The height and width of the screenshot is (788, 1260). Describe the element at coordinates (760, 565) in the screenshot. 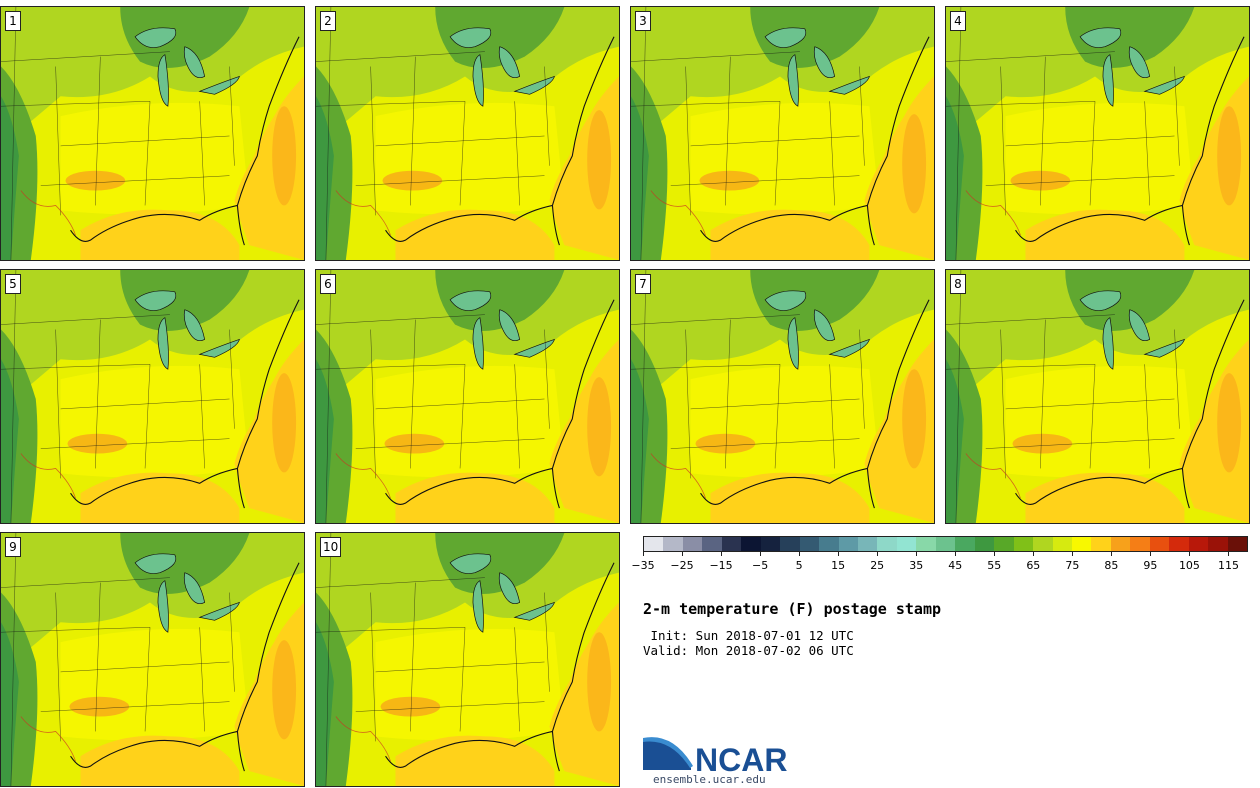

I see `colorbar-tick-label: −5` at that location.